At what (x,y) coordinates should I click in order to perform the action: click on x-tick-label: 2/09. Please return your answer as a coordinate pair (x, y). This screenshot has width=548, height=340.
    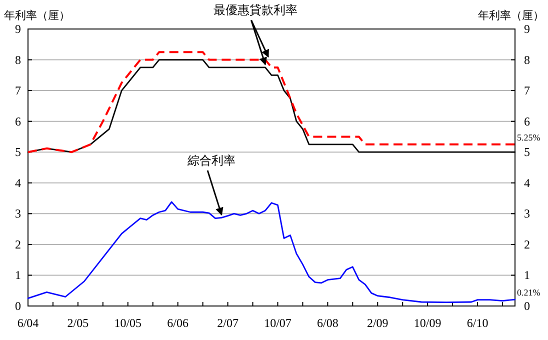
    Looking at the image, I should click on (377, 323).